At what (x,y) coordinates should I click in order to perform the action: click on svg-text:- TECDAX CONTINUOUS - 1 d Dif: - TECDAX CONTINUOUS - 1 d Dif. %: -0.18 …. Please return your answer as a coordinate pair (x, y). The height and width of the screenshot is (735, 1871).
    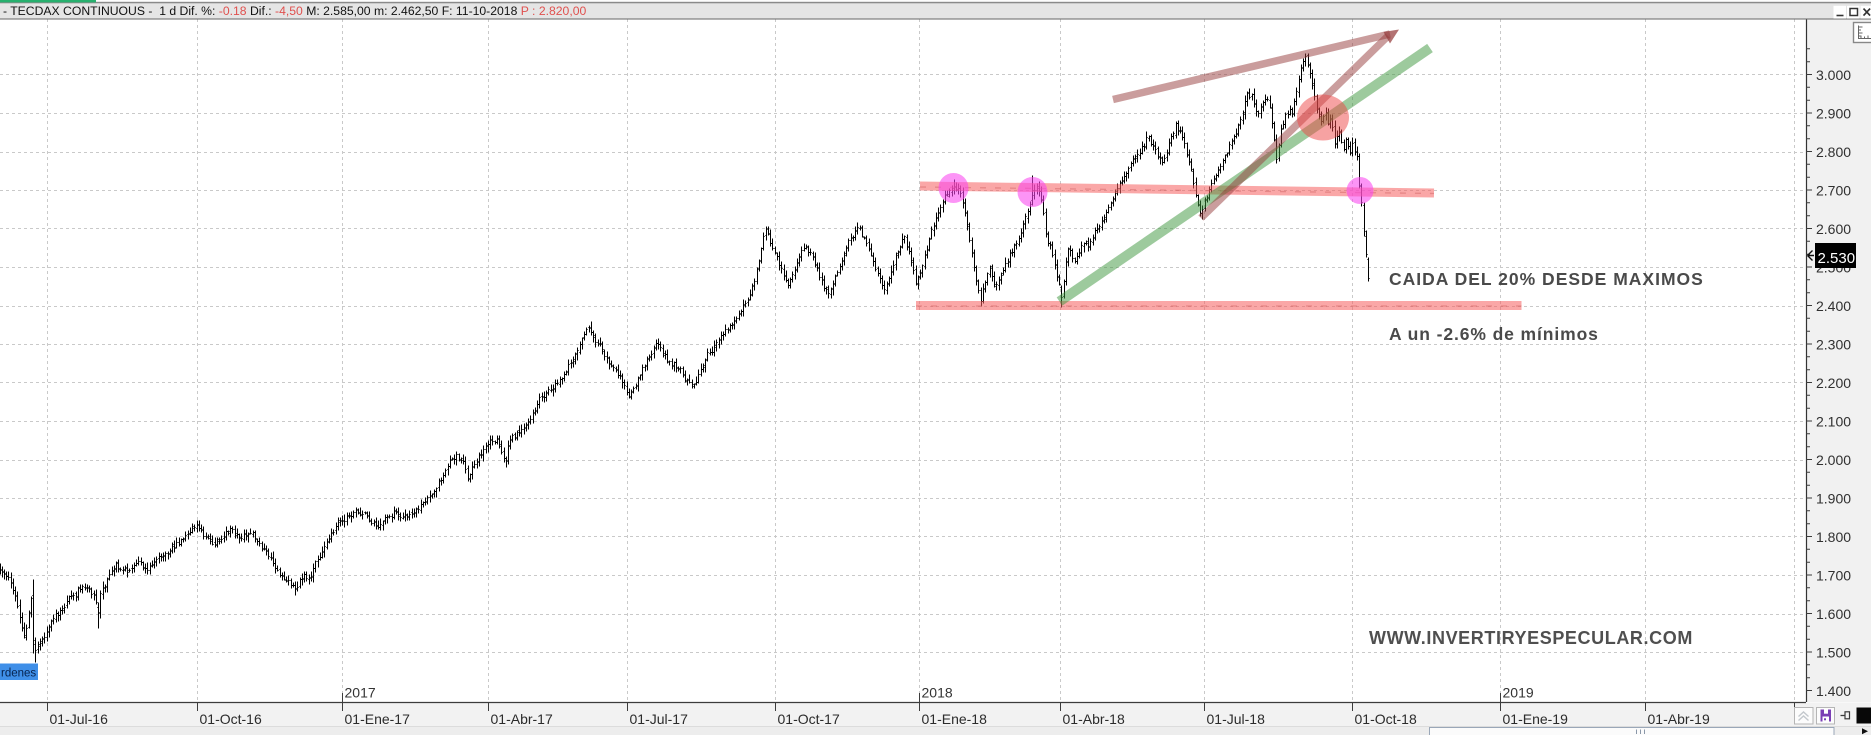
    Looking at the image, I should click on (294, 11).